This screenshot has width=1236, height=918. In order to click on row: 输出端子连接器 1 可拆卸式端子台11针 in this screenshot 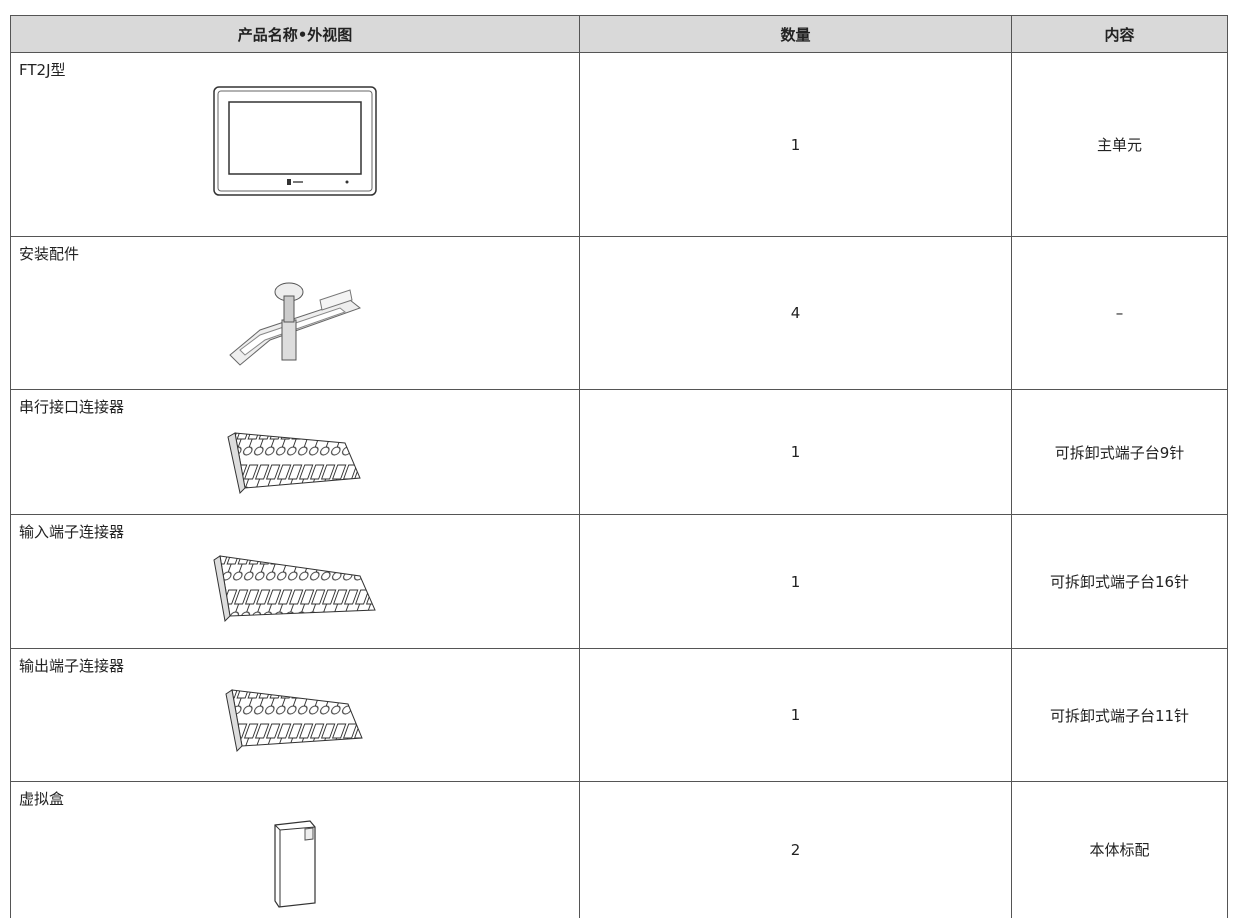, I will do `click(619, 715)`.